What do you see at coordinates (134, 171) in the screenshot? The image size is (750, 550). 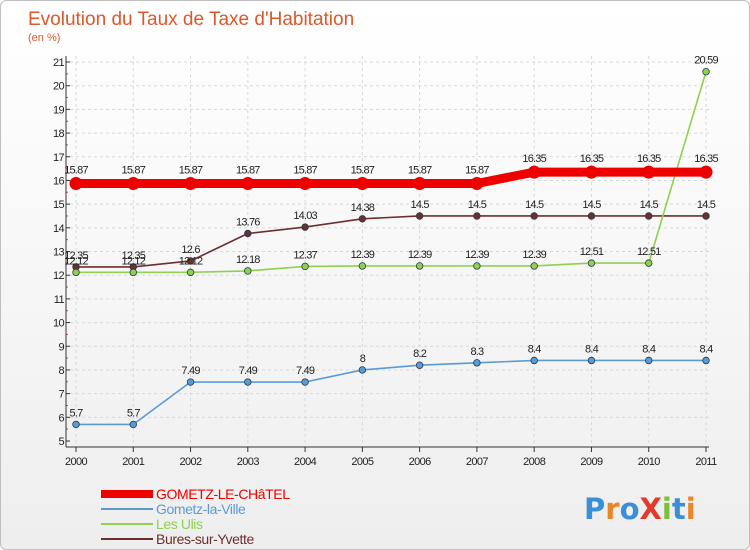 I see `data-label-s0-1: 15.87` at bounding box center [134, 171].